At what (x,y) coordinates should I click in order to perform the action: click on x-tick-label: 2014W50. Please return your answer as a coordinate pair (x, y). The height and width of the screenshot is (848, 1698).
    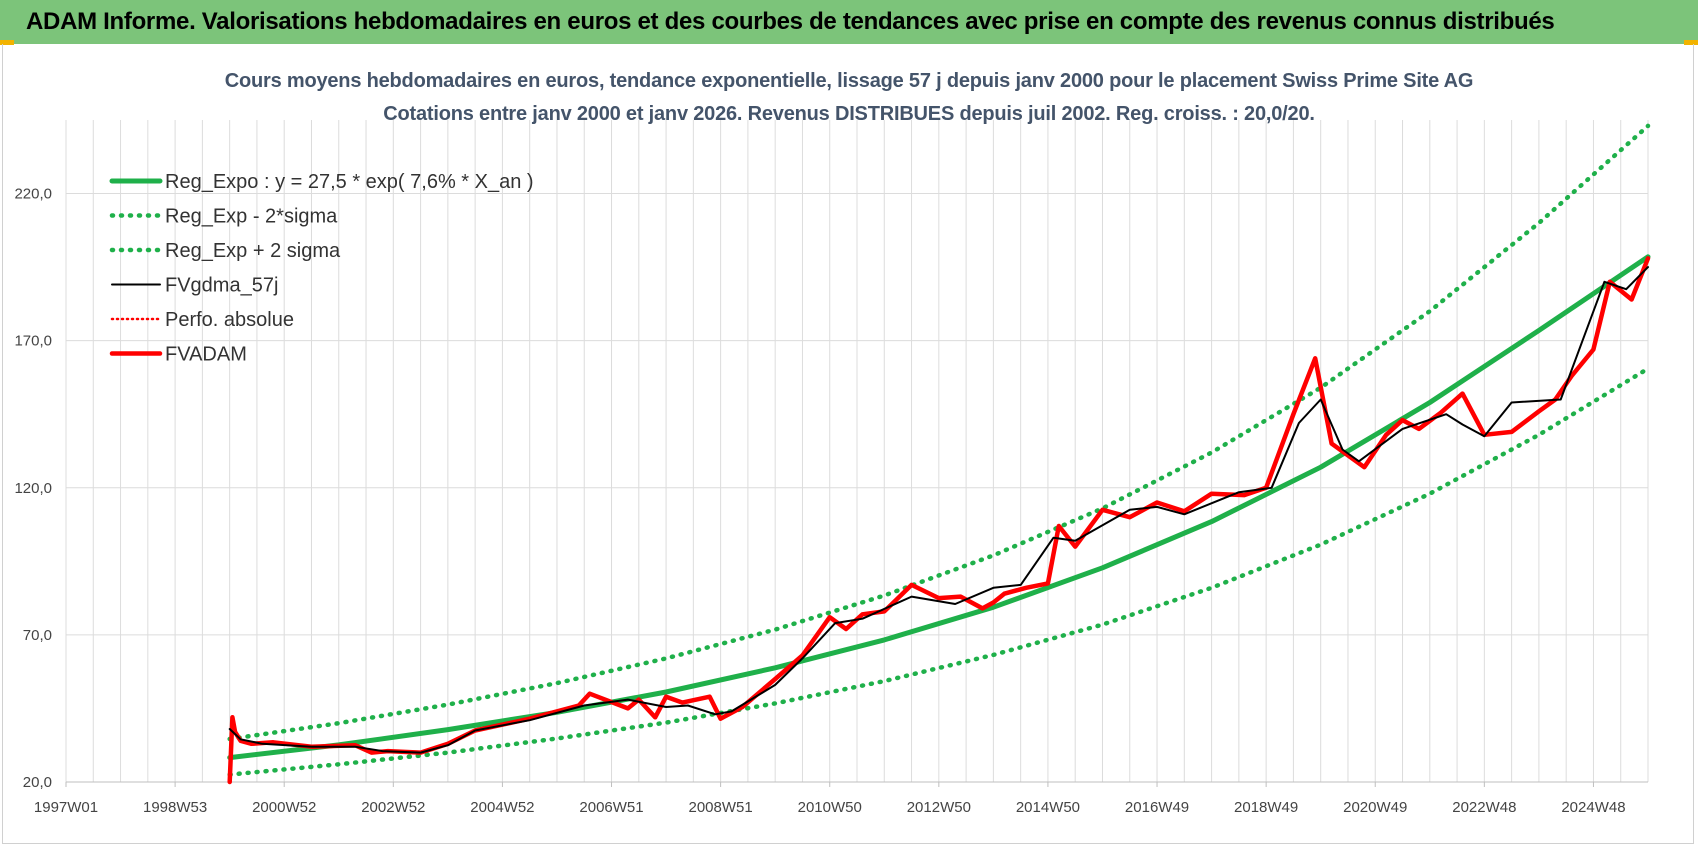
    Looking at the image, I should click on (1048, 807).